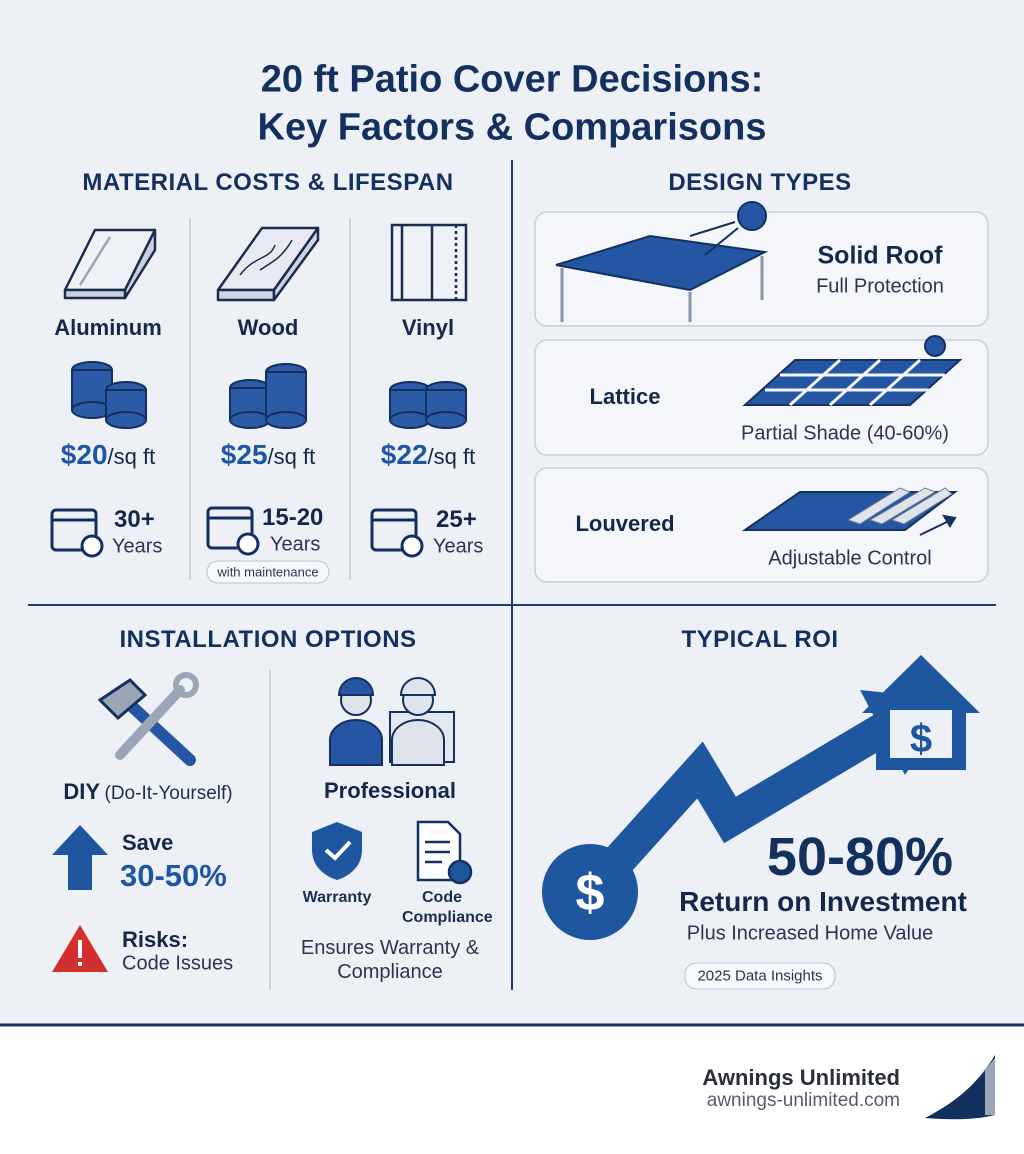 The width and height of the screenshot is (1024, 1154). Describe the element at coordinates (810, 933) in the screenshot. I see `roi-sub: Plus Increased Home Value` at that location.